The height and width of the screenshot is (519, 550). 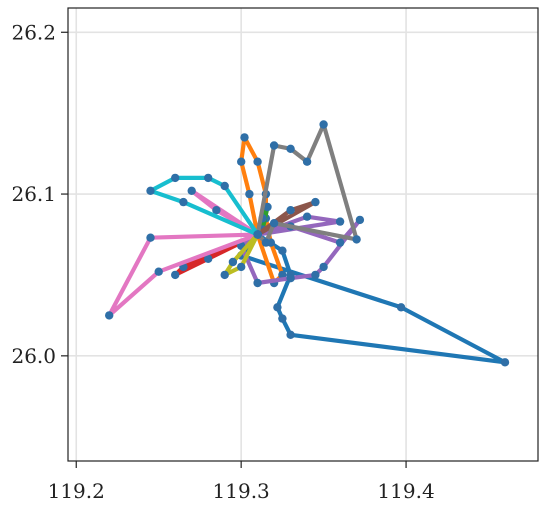 I want to click on x-tick-label-0: 119.2, so click(x=76, y=491).